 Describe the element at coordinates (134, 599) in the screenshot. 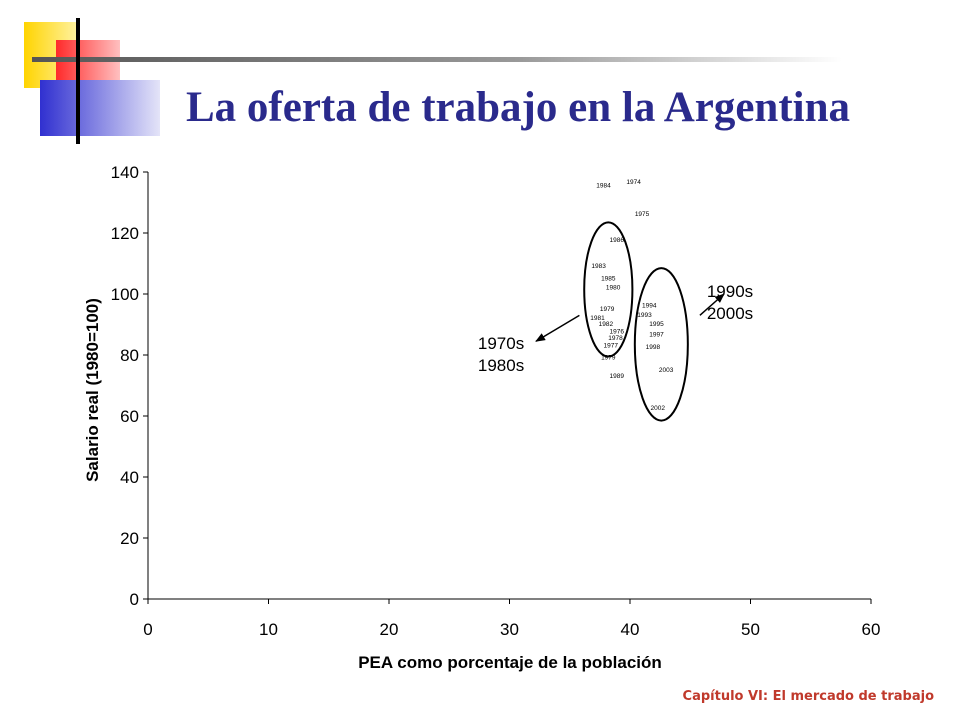

I see `y-tick-label: 0` at that location.